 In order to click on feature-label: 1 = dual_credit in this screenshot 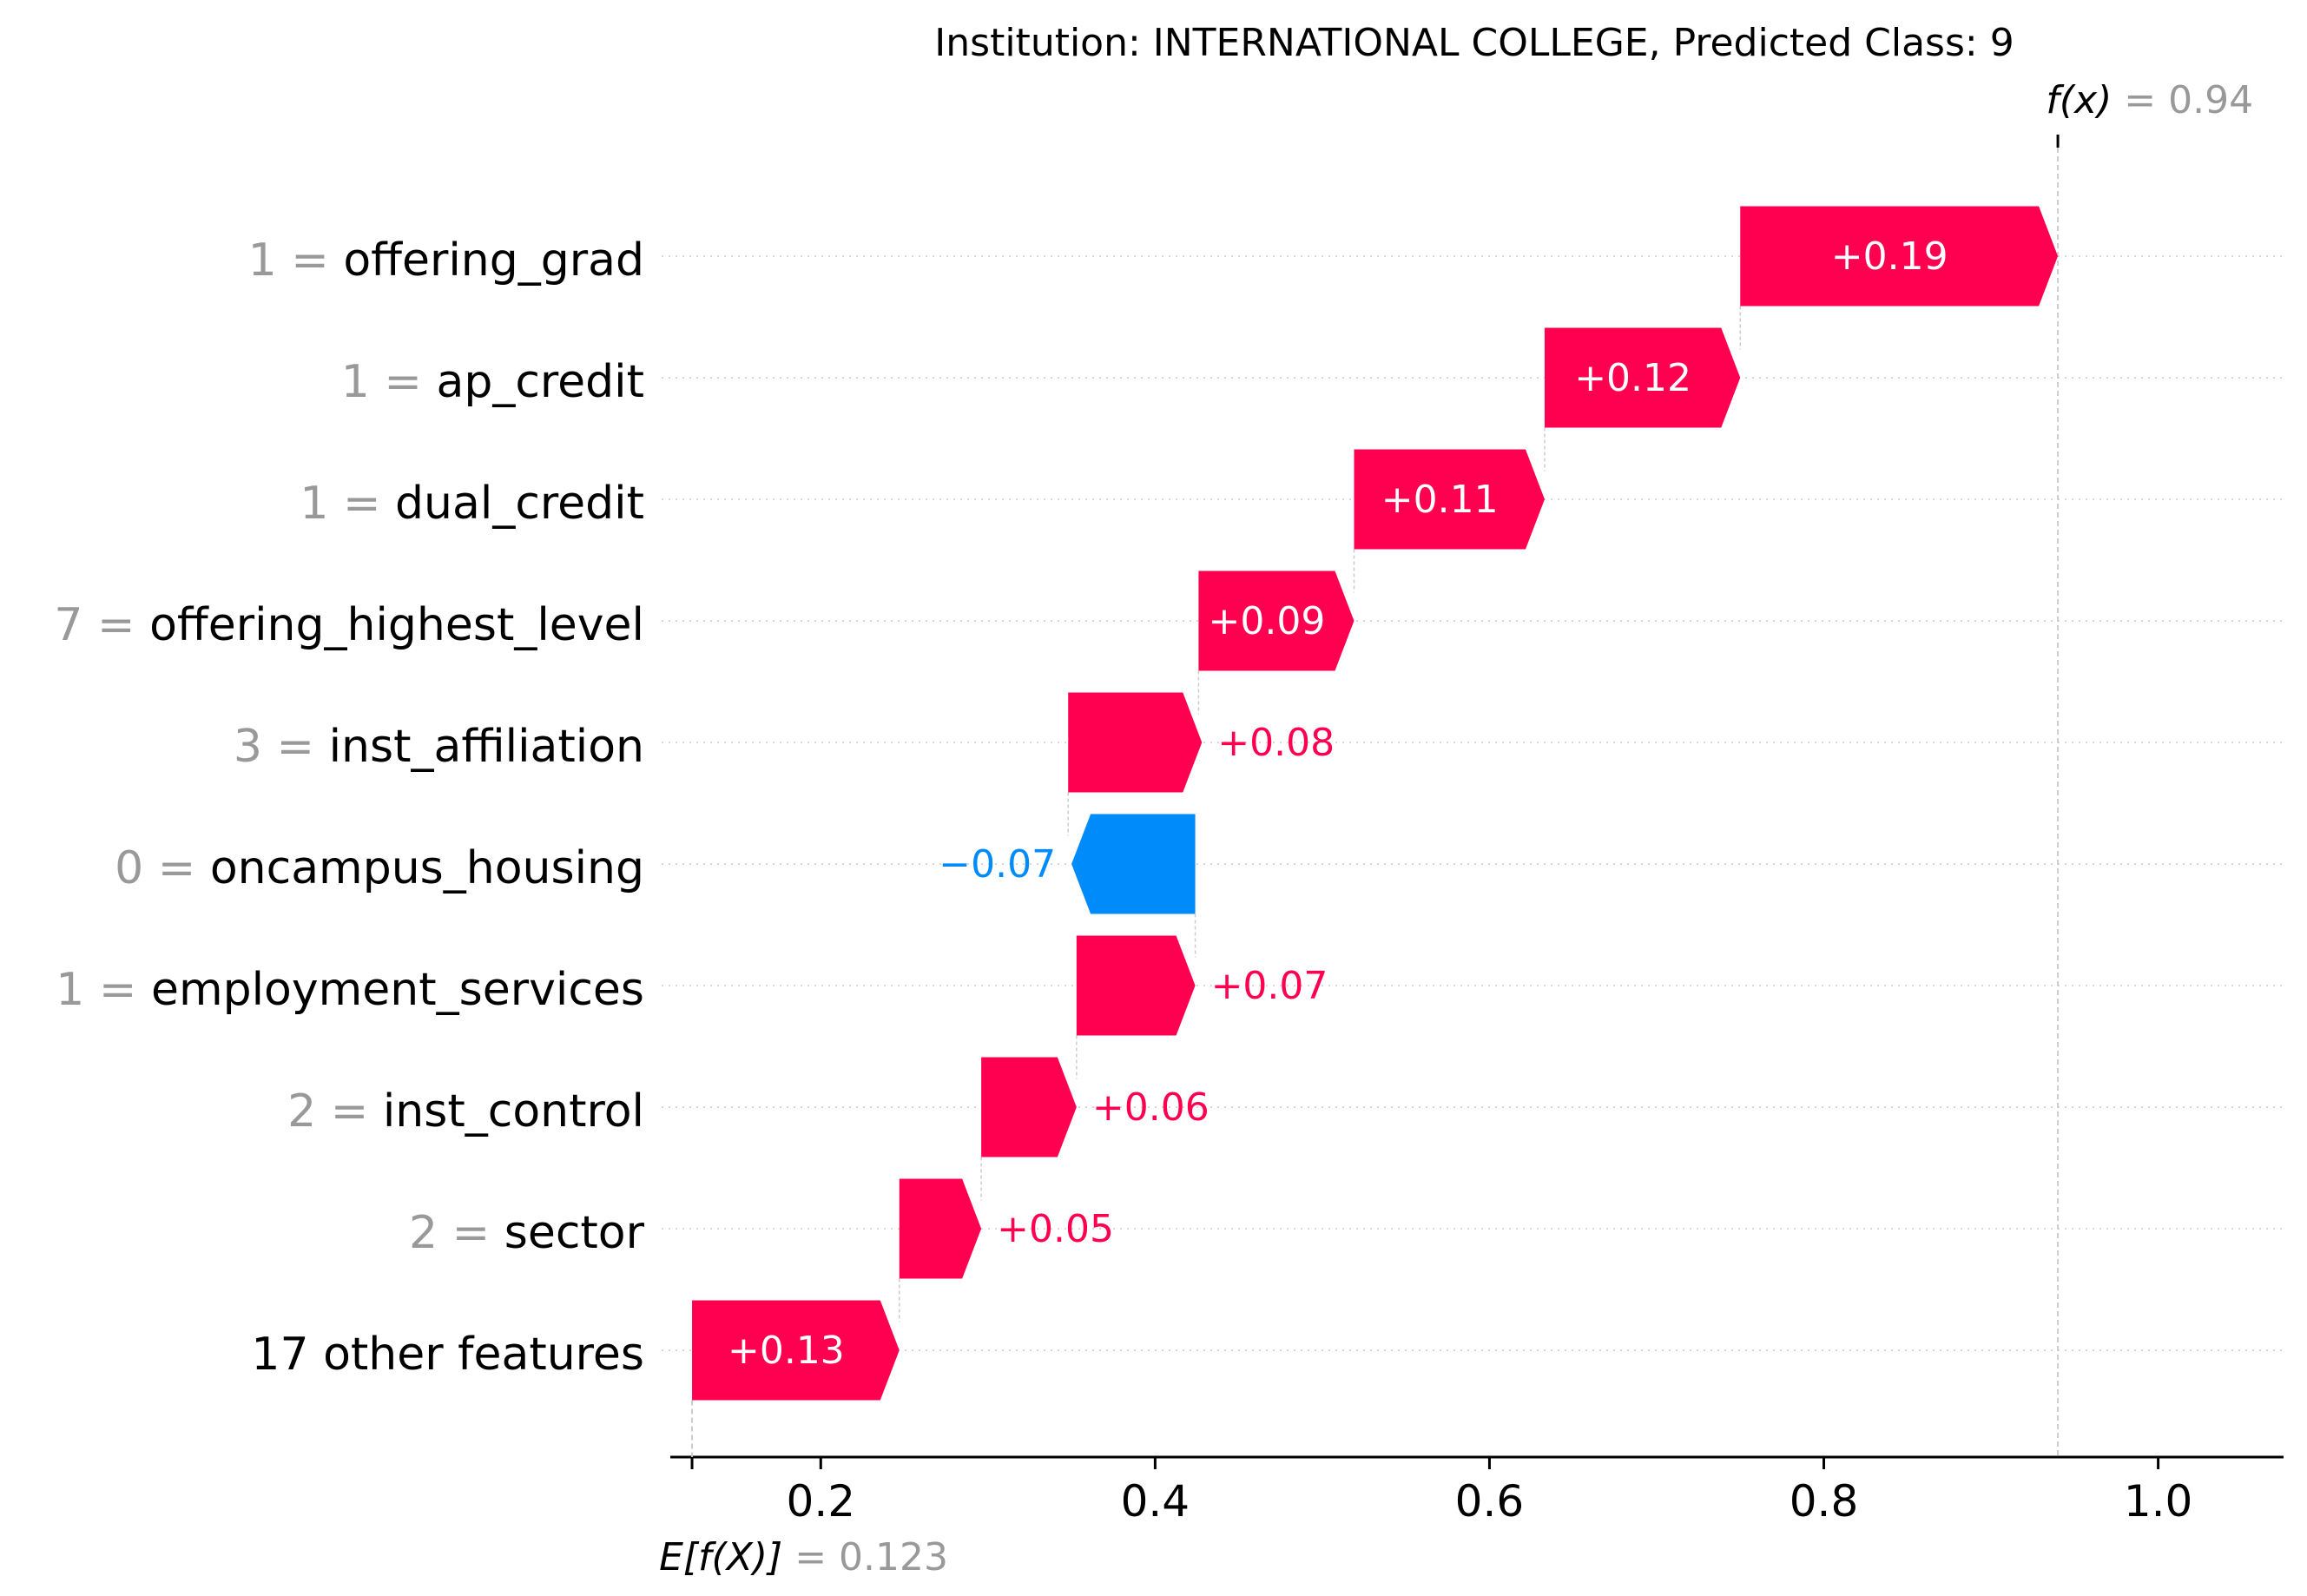, I will do `click(472, 504)`.